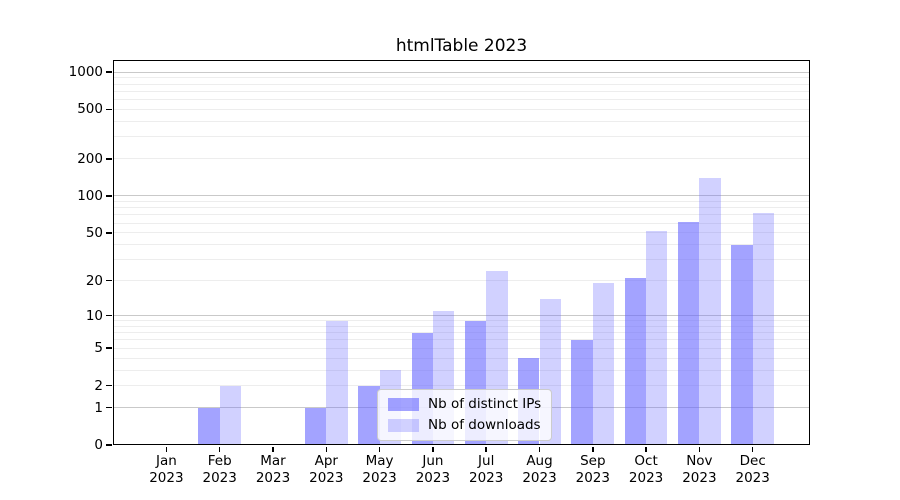  Describe the element at coordinates (98, 407) in the screenshot. I see `y-tick-label-1: 1` at that location.